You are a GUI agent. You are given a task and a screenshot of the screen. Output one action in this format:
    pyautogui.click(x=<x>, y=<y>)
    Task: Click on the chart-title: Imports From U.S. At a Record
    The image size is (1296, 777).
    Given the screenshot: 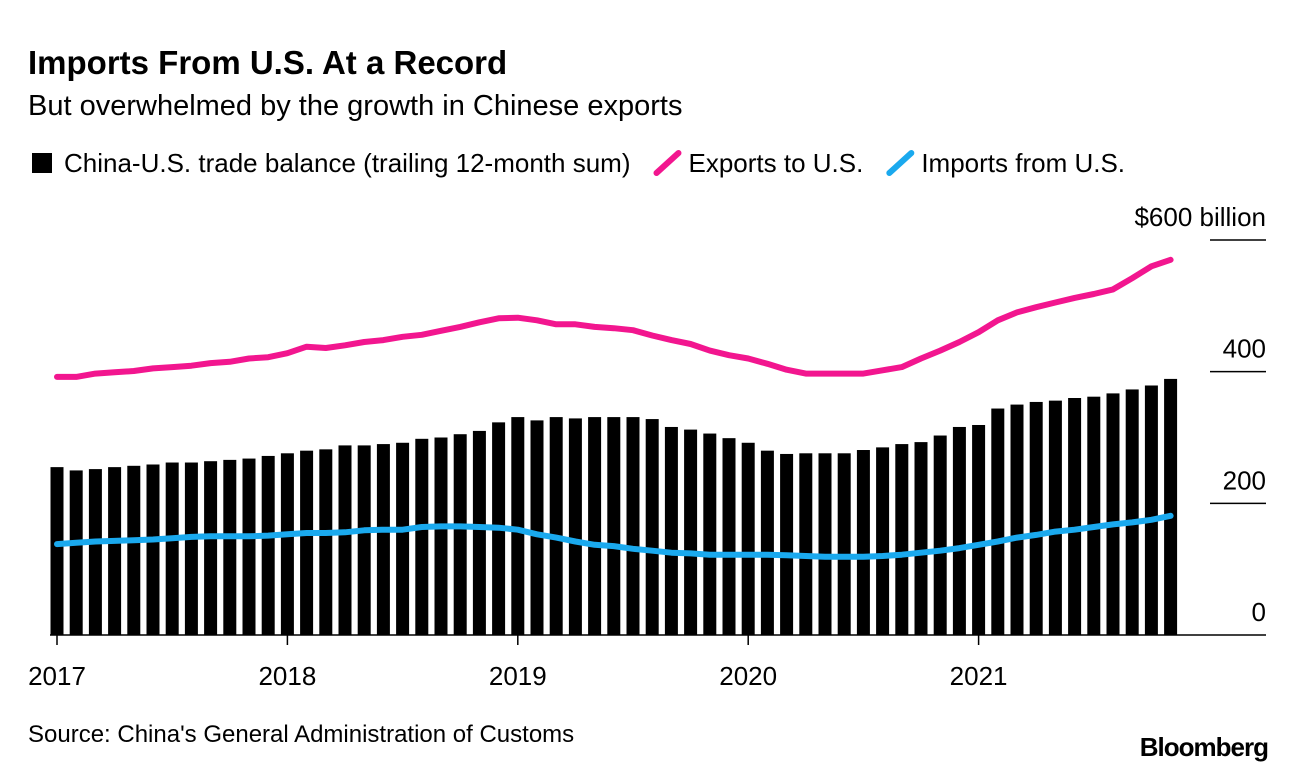 What is the action you would take?
    pyautogui.click(x=267, y=62)
    